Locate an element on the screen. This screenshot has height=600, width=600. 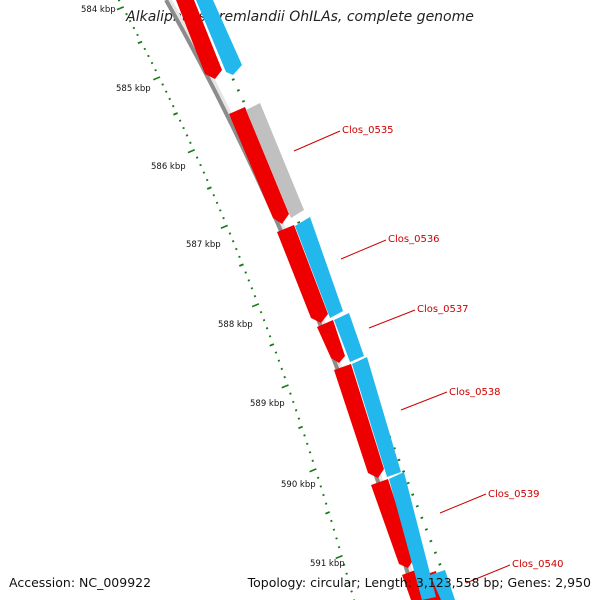
gene-label: Clos_0537 is located at coordinates (443, 309).